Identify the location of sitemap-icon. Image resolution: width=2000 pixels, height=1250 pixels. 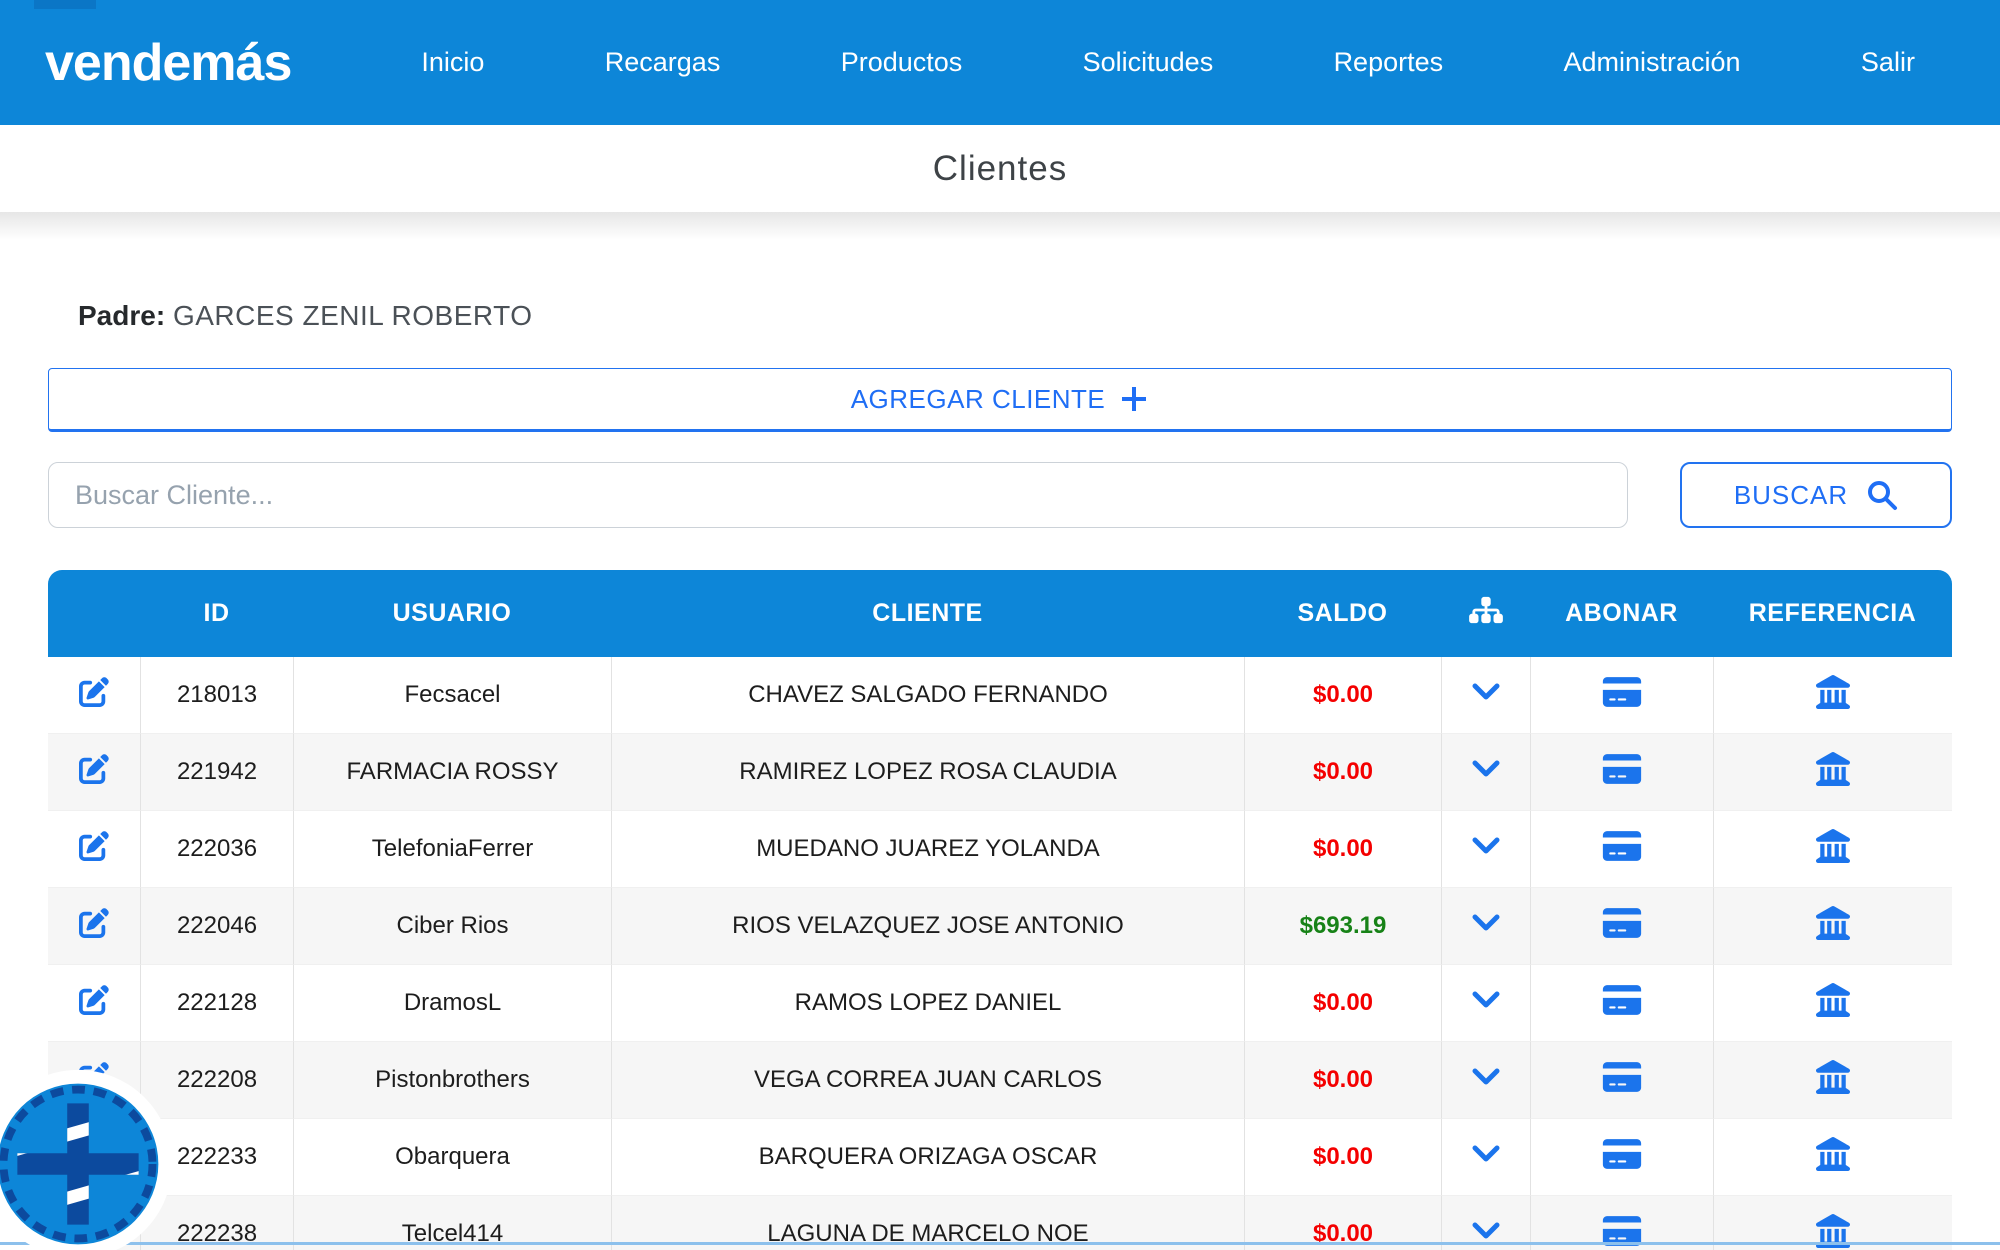
(1485, 610).